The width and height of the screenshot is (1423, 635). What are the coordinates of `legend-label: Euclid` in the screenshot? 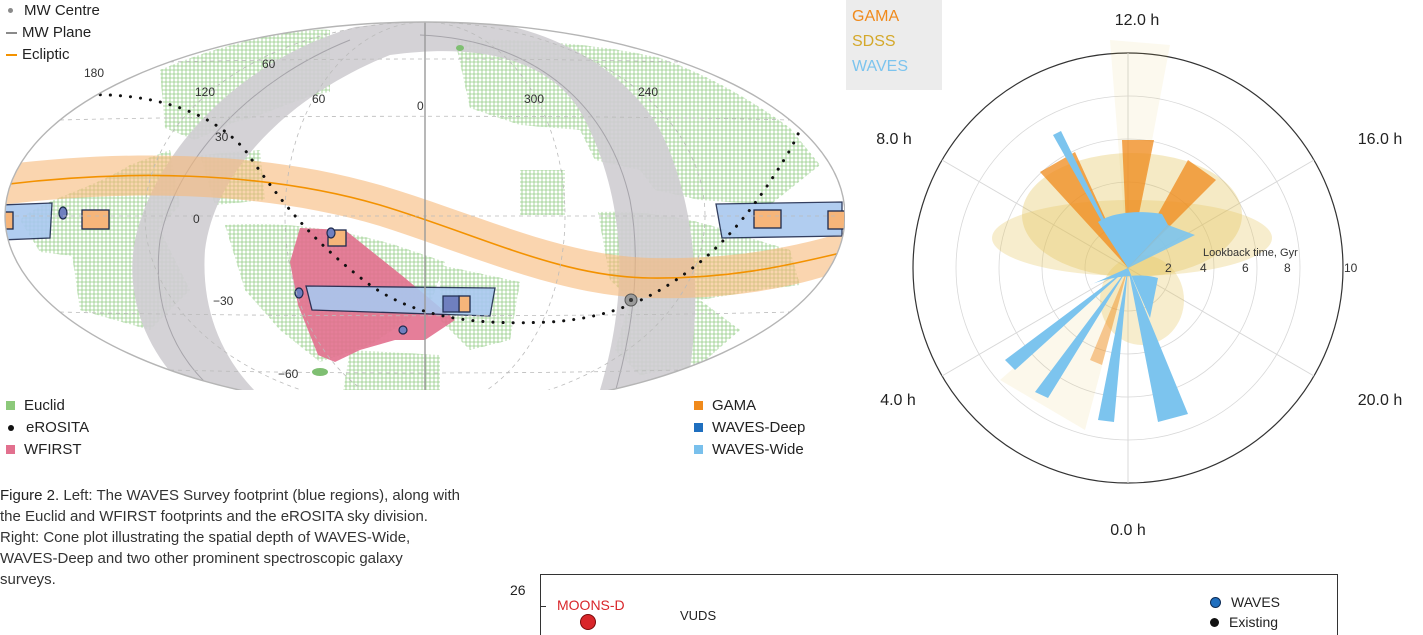 It's located at (44, 405).